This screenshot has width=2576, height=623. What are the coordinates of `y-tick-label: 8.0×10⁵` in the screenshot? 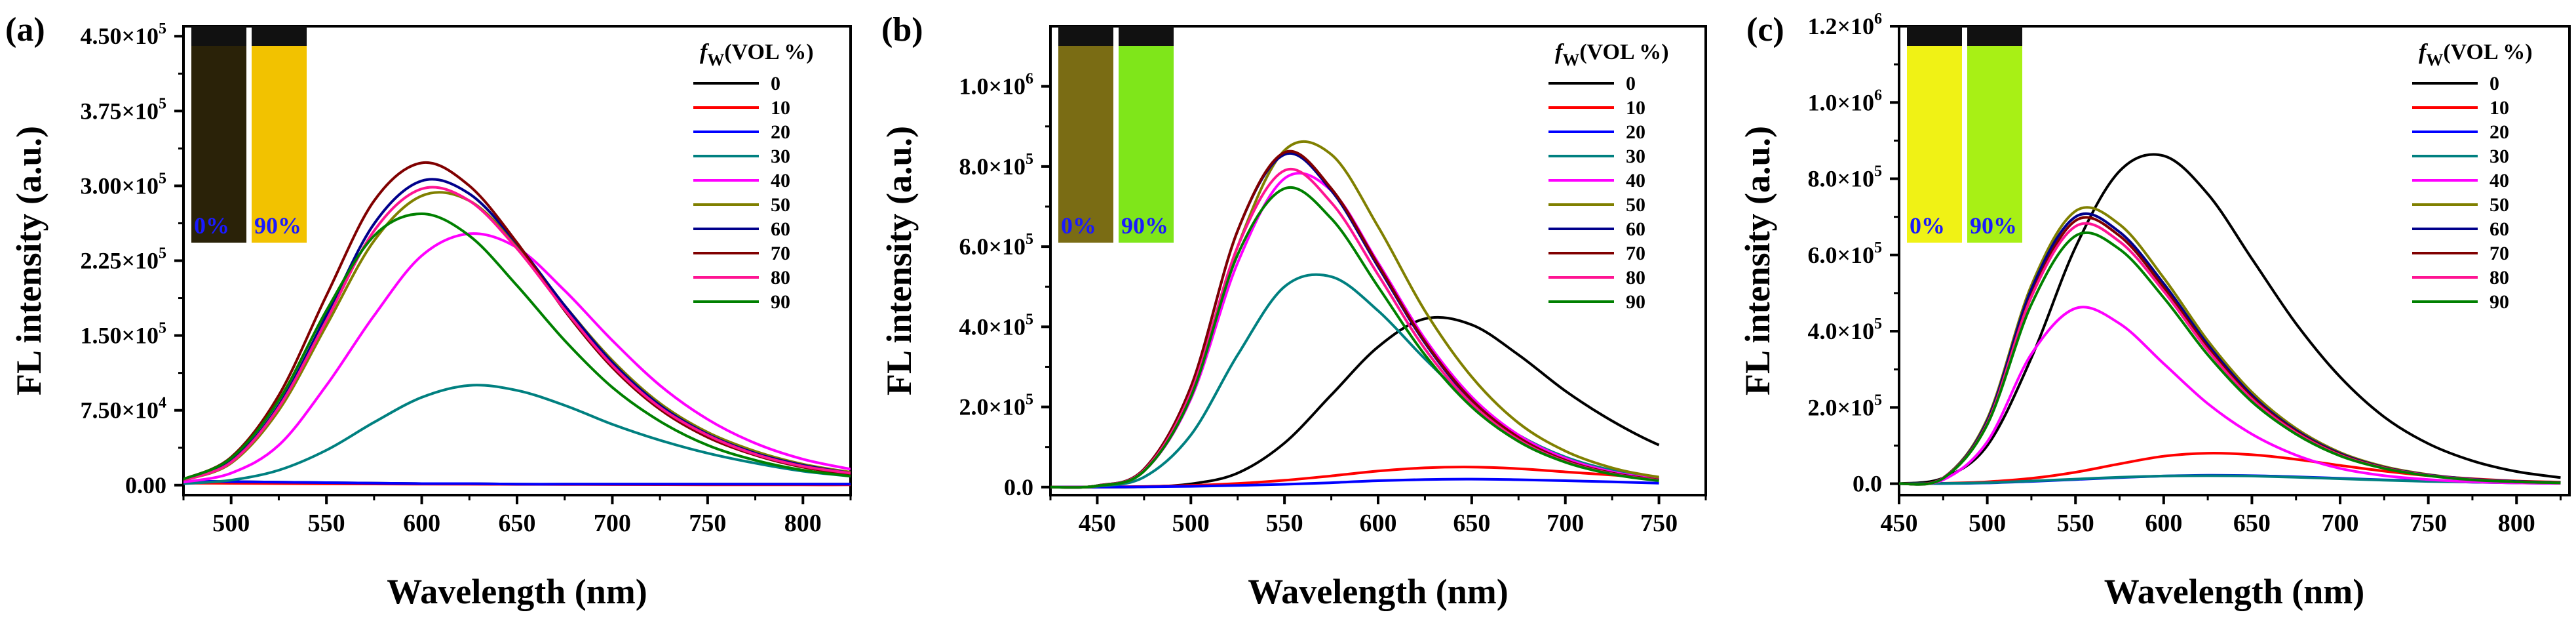 It's located at (996, 165).